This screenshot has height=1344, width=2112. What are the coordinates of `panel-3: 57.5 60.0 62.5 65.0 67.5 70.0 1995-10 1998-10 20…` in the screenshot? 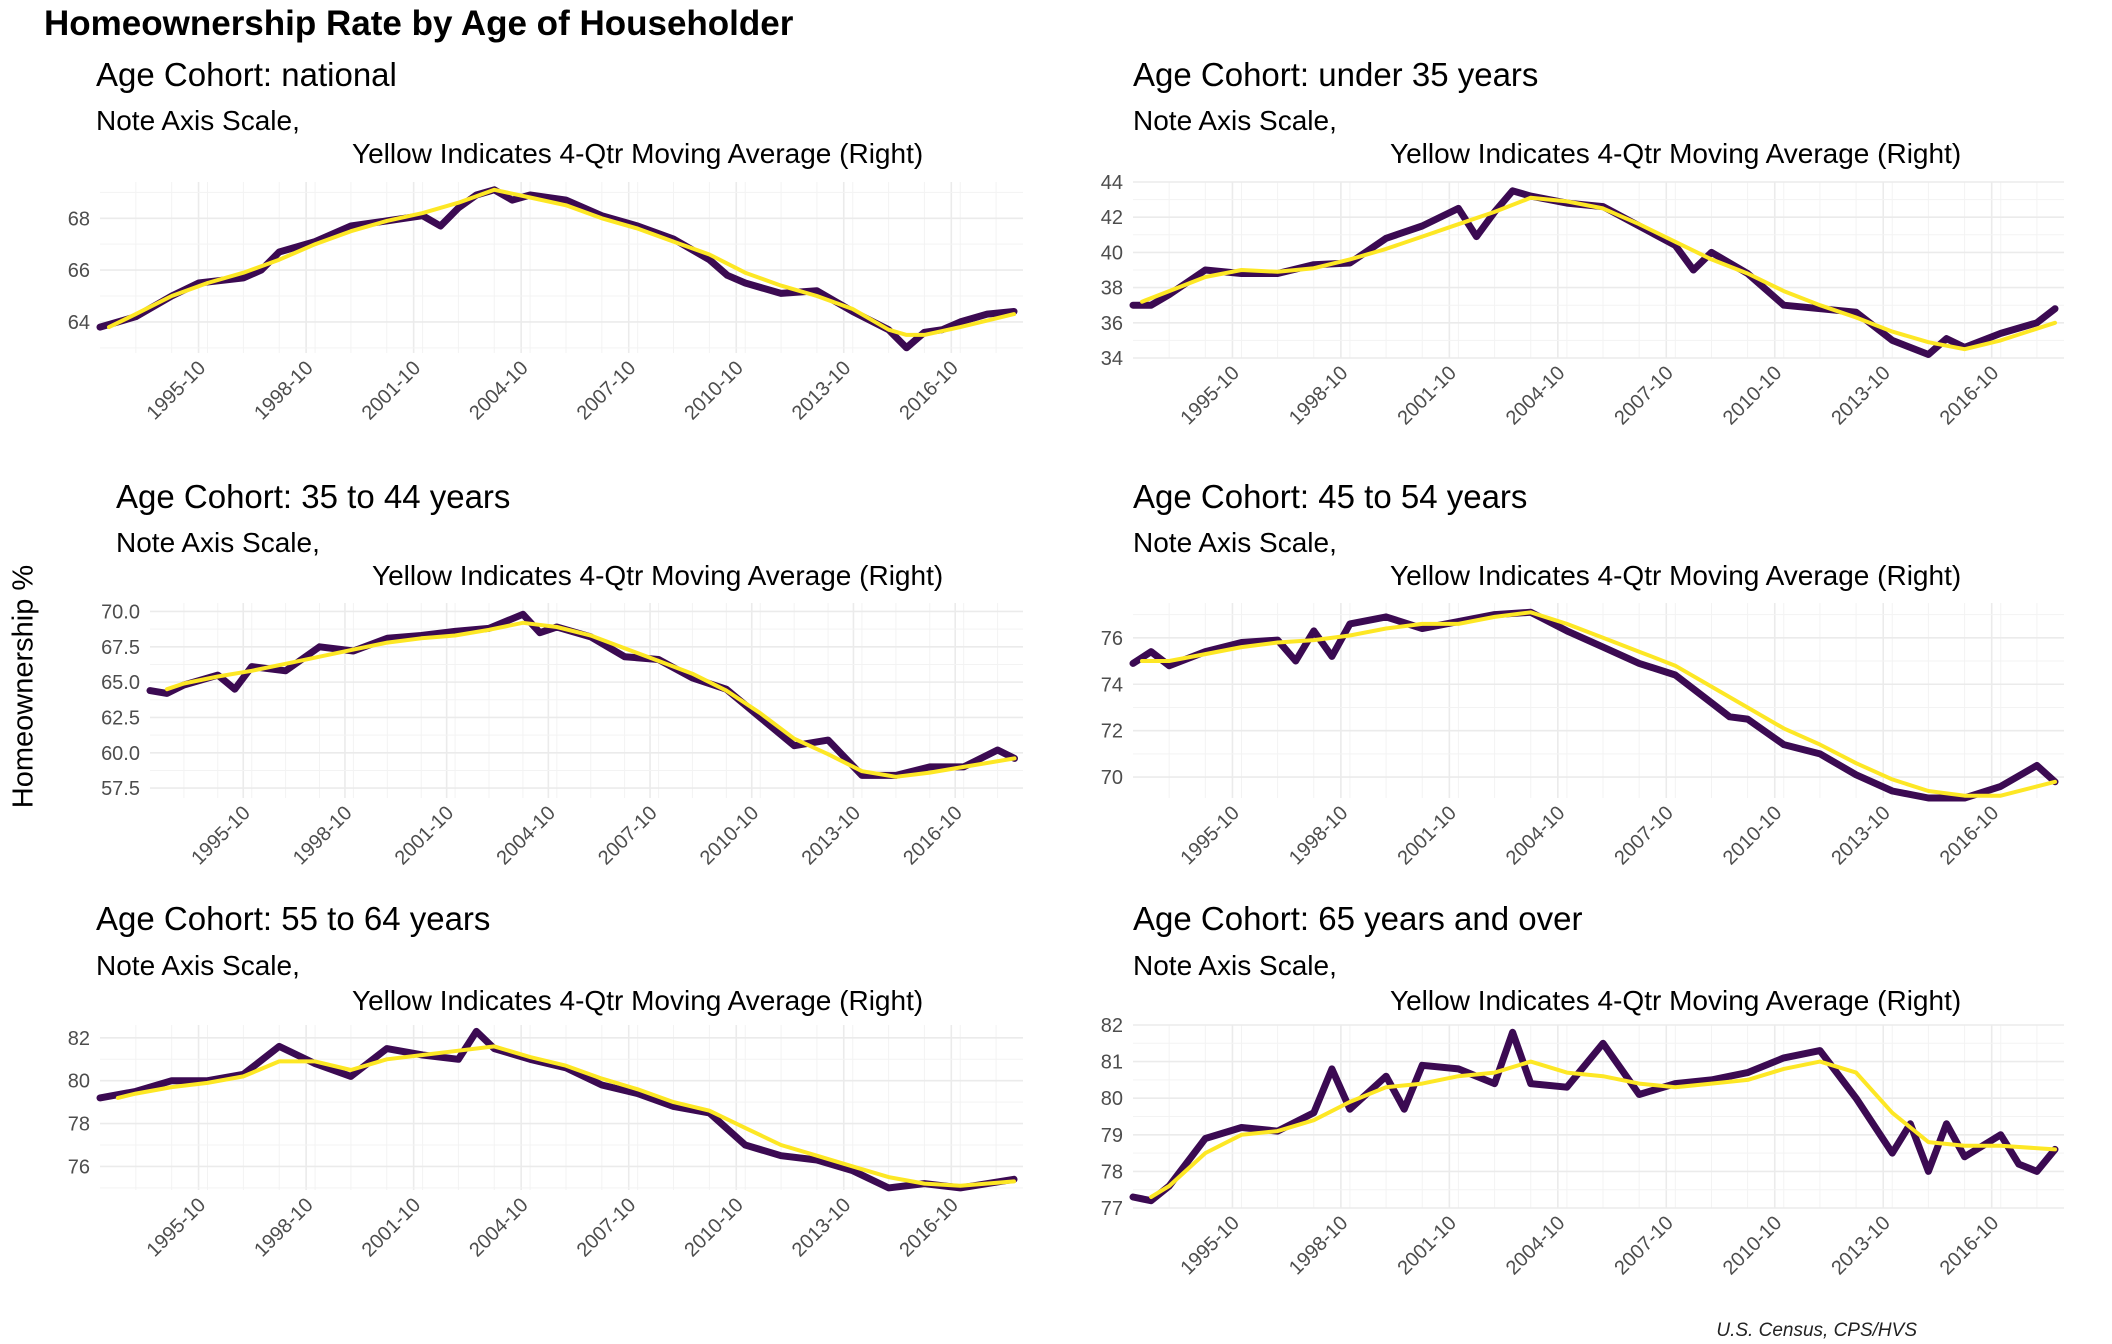 It's located at (562, 735).